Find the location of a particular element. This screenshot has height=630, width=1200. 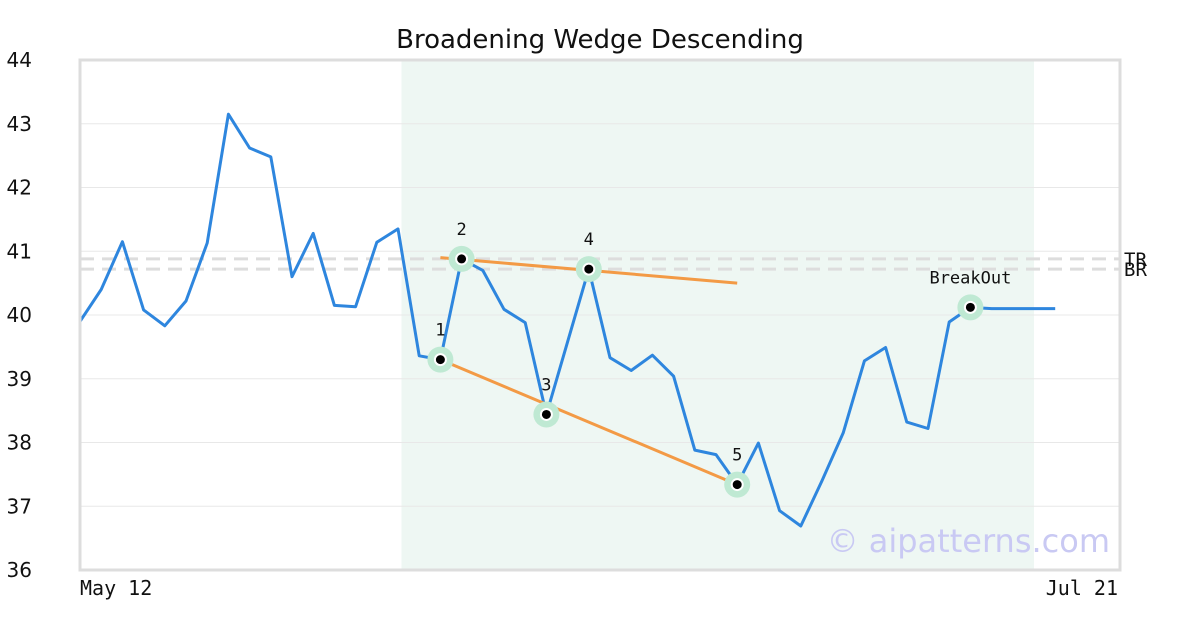

lower-trend-line is located at coordinates (588, 422).